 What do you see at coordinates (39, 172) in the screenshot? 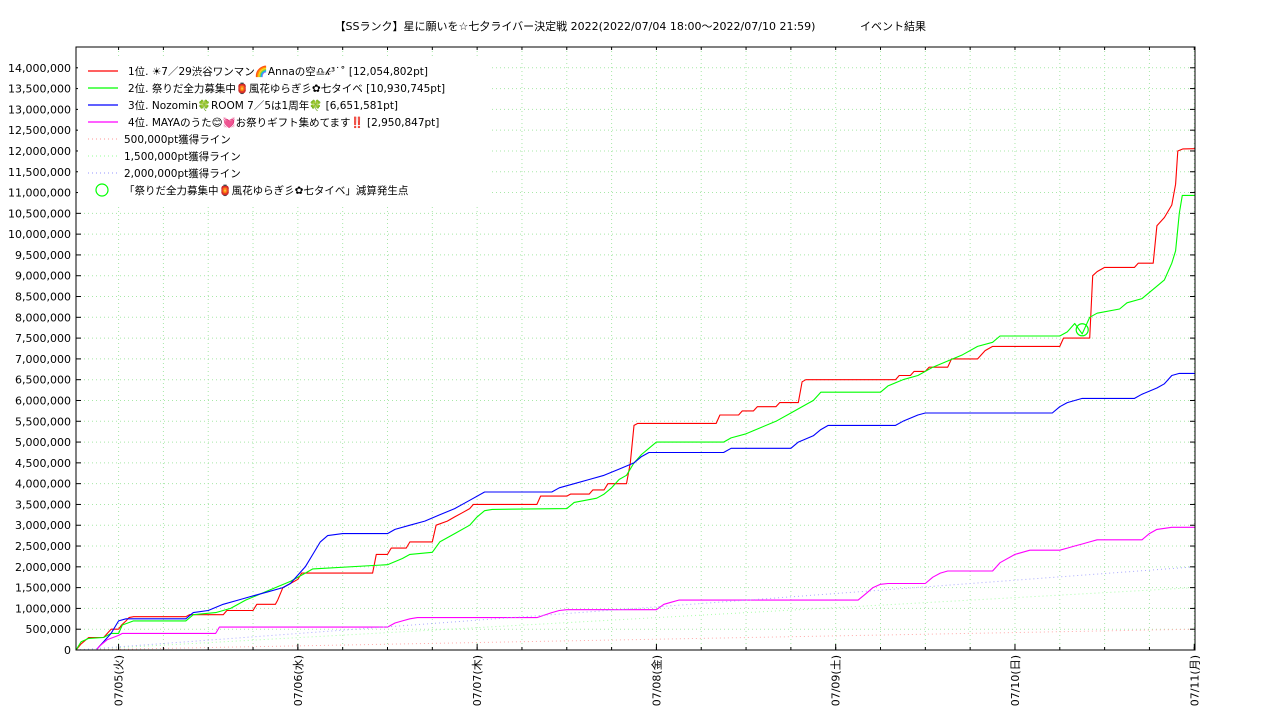
I see `y-tick-label: 11,500,000` at bounding box center [39, 172].